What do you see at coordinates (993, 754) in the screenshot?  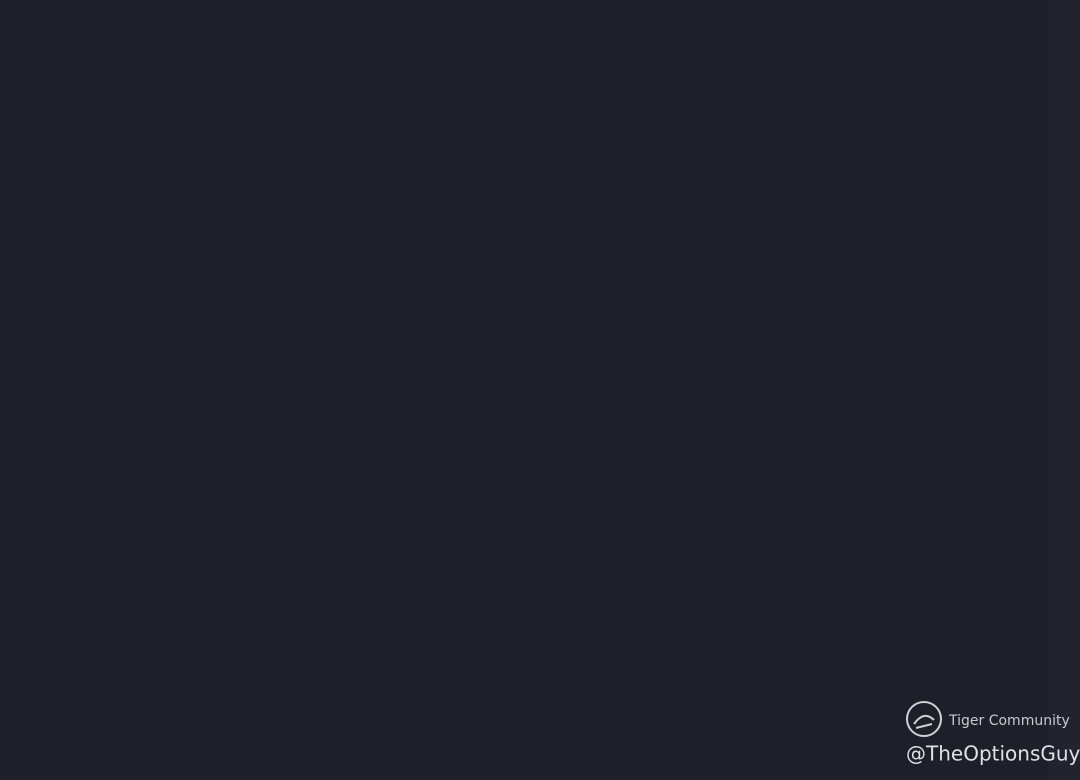 I see `handle: @TheOptionsGuy` at bounding box center [993, 754].